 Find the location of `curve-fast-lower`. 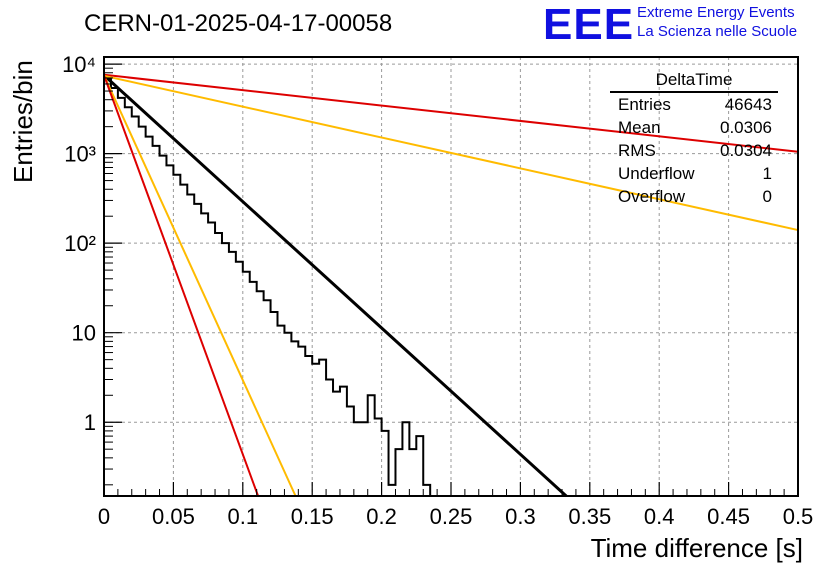

curve-fast-lower is located at coordinates (181, 285).